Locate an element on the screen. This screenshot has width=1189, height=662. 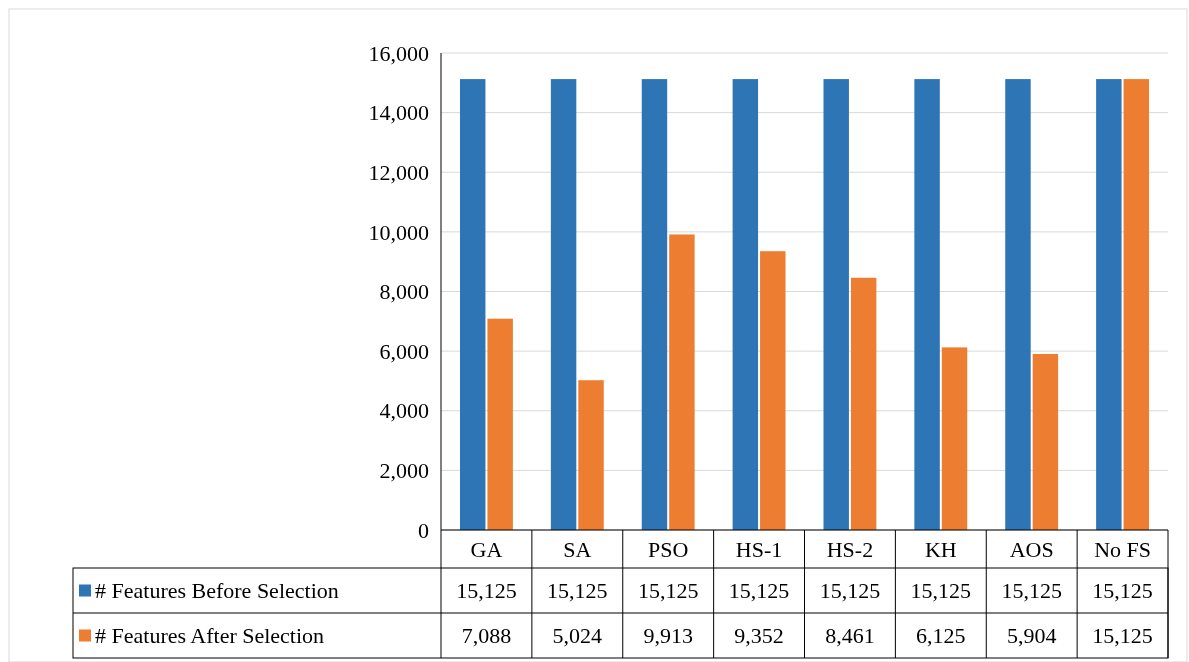
data-label: 9,913 is located at coordinates (668, 636).